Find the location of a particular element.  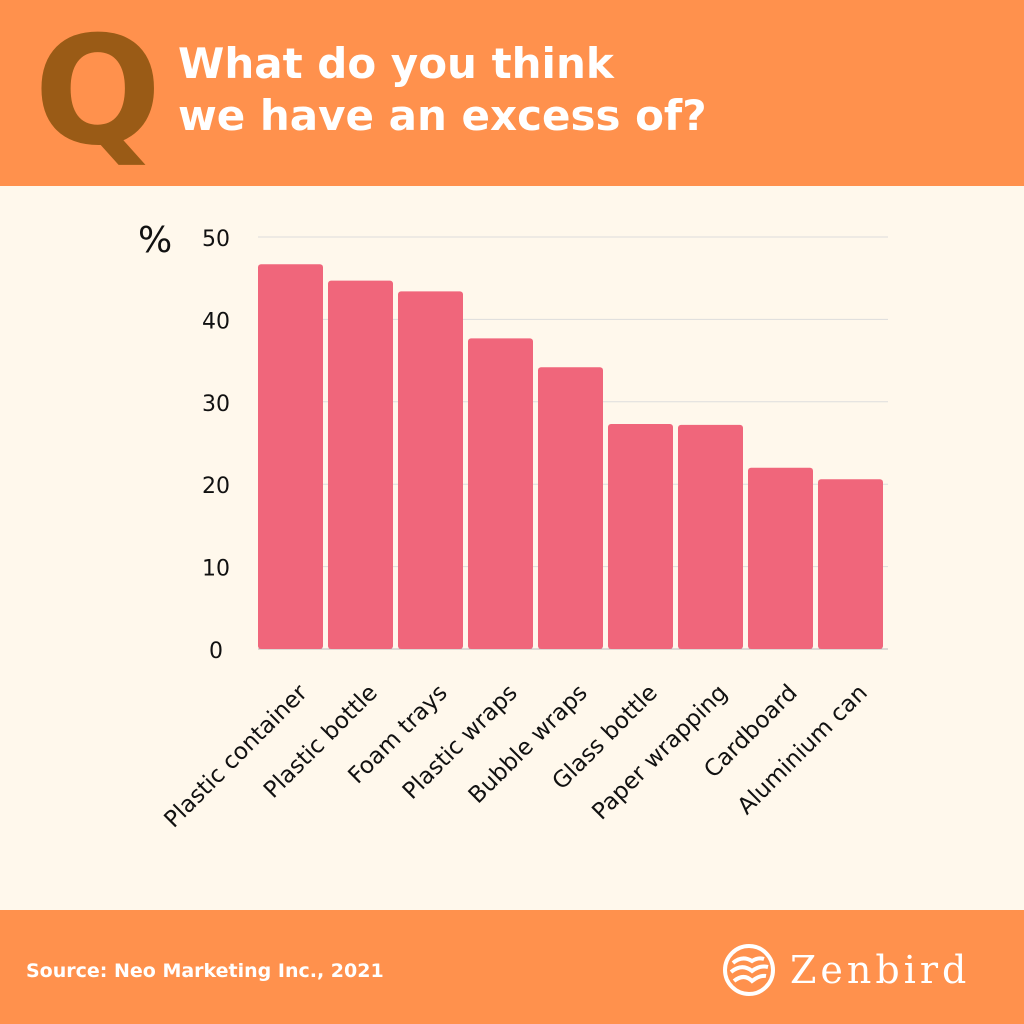

zenbird-logo: Zenbird is located at coordinates (846, 970).